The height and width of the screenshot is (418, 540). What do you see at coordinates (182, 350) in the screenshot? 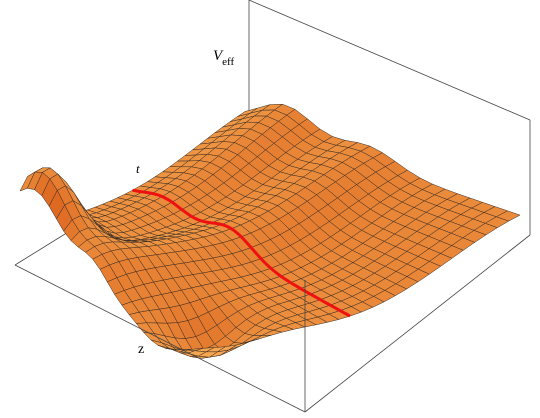
I see `surface-patch` at bounding box center [182, 350].